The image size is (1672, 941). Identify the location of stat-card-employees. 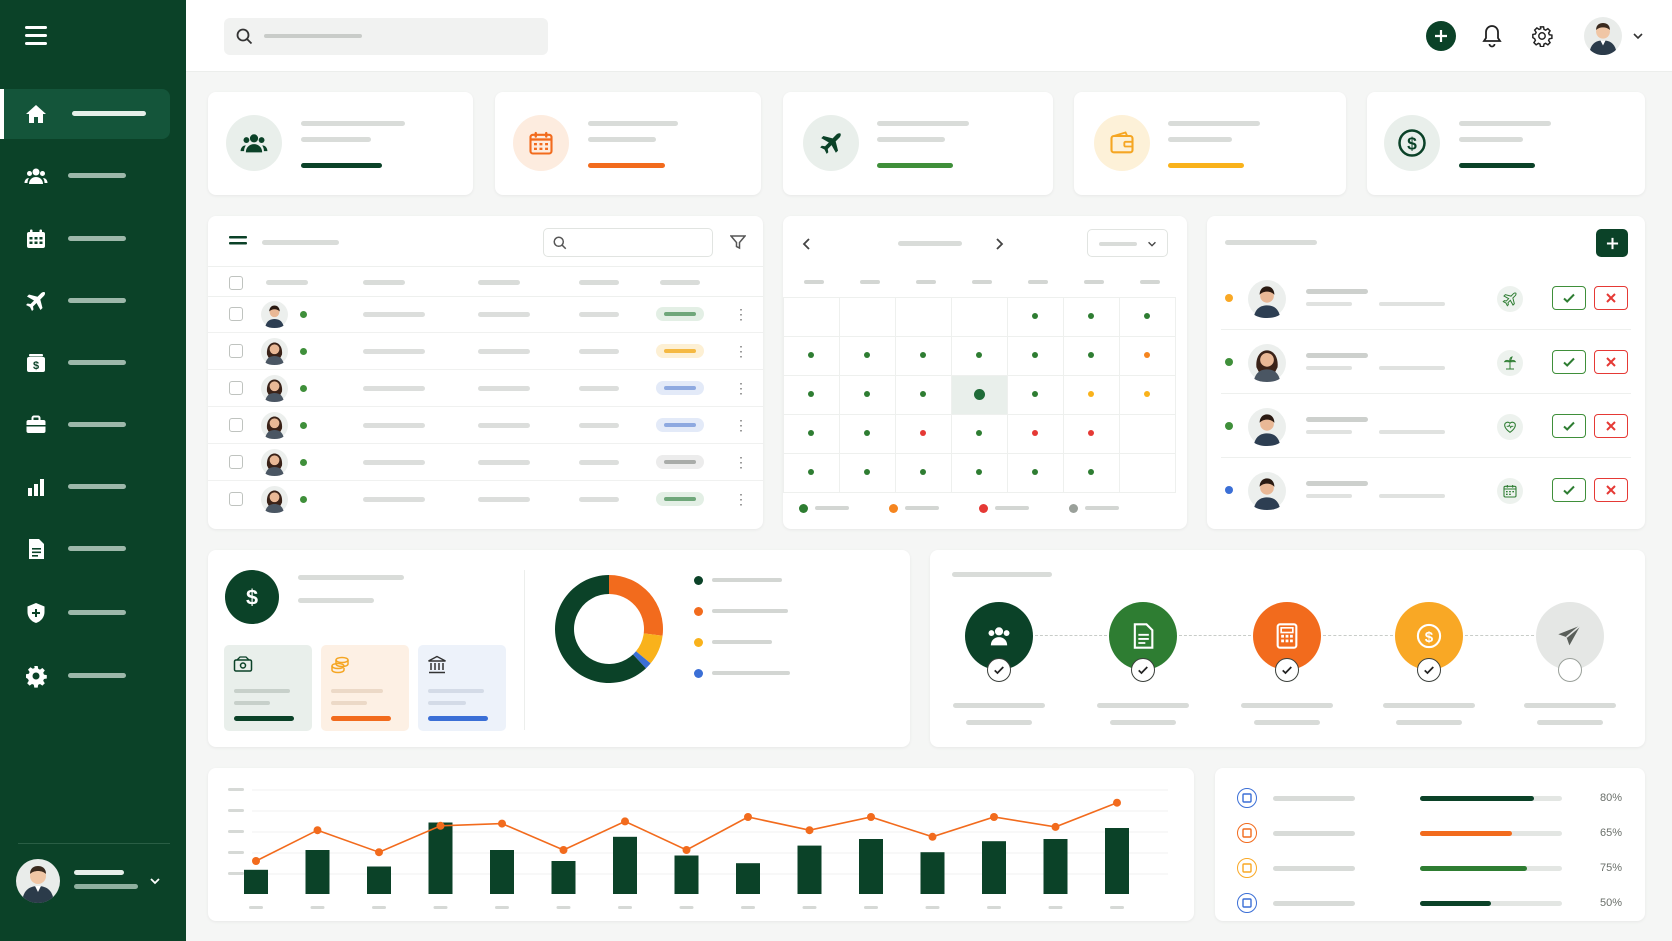
(340, 143).